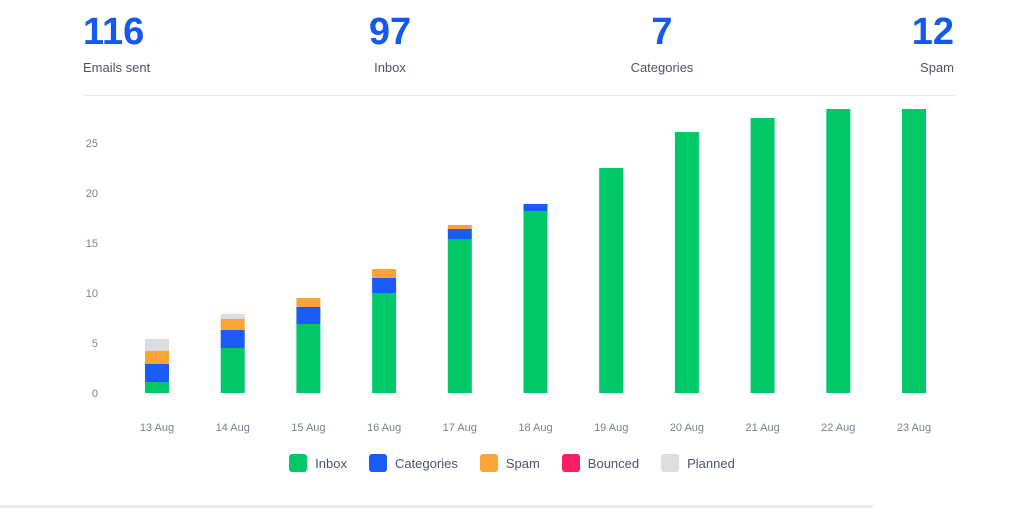  I want to click on y-tick-label-25: 25, so click(92, 144).